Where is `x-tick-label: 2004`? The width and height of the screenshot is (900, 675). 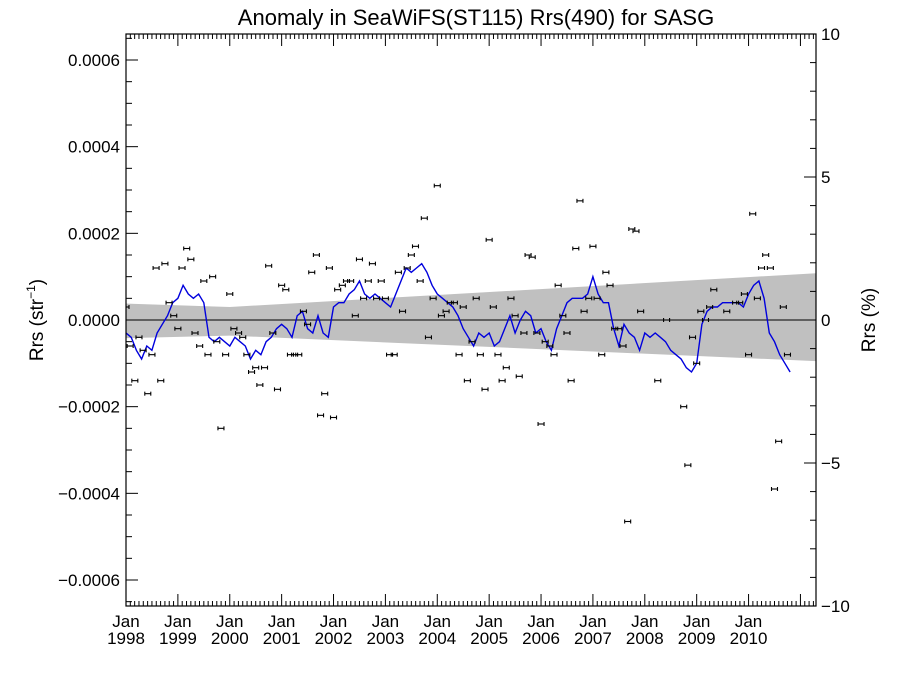
x-tick-label: 2004 is located at coordinates (437, 638).